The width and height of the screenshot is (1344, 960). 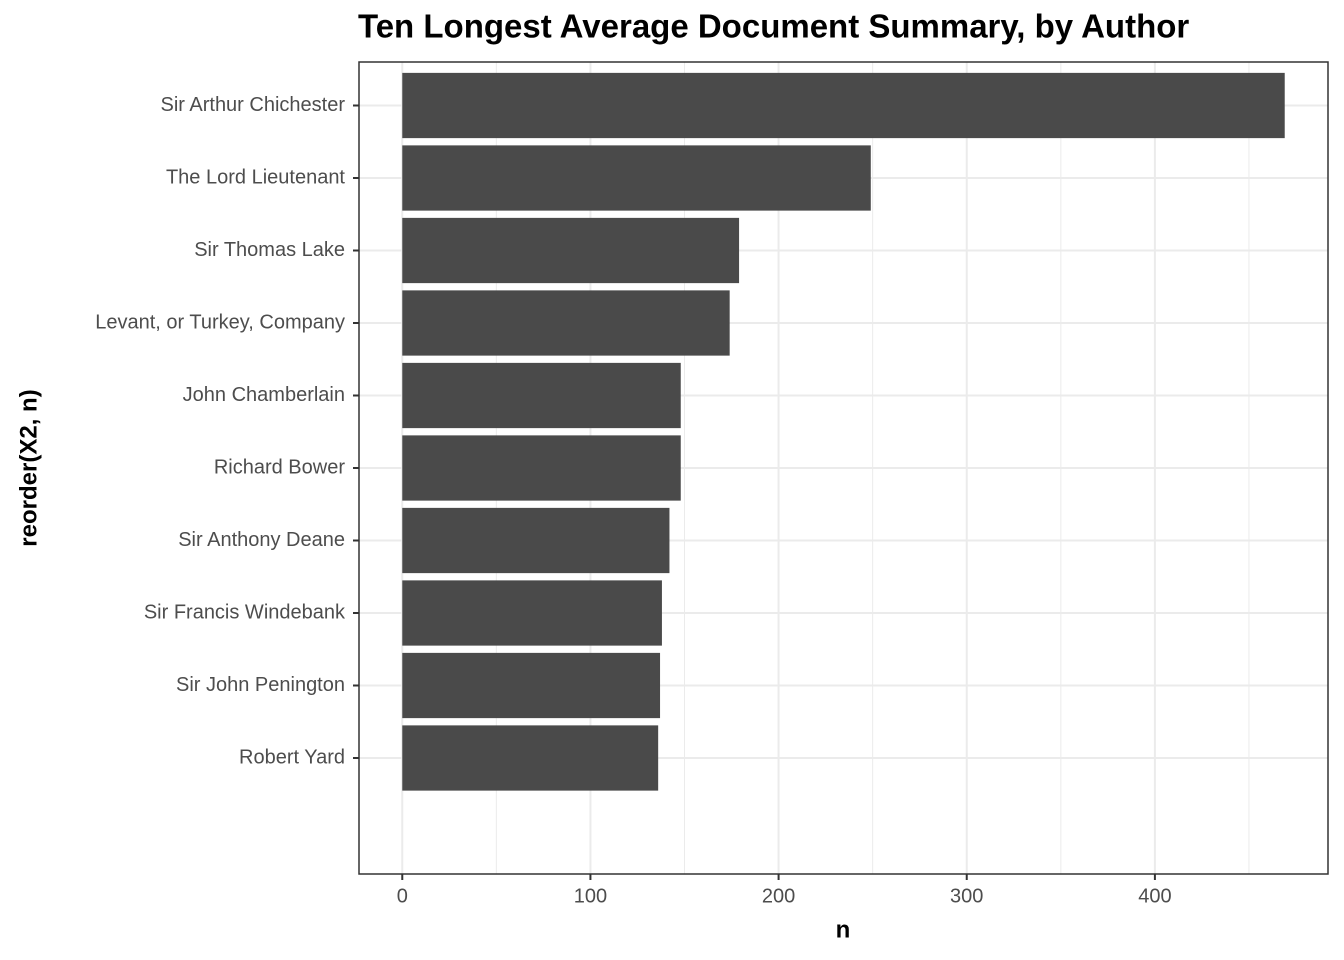 What do you see at coordinates (778, 896) in the screenshot?
I see `x-tick-label: 200` at bounding box center [778, 896].